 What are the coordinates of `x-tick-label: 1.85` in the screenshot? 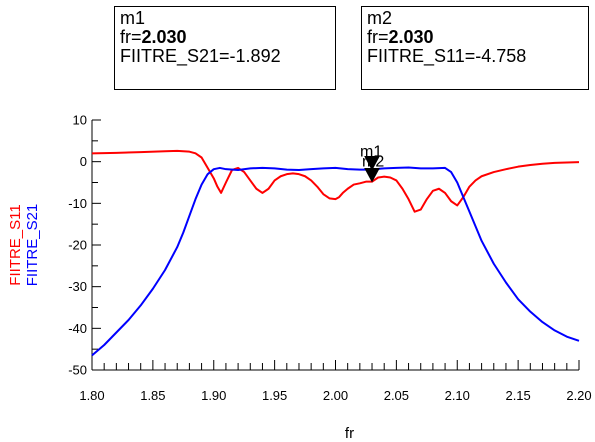 It's located at (152, 395).